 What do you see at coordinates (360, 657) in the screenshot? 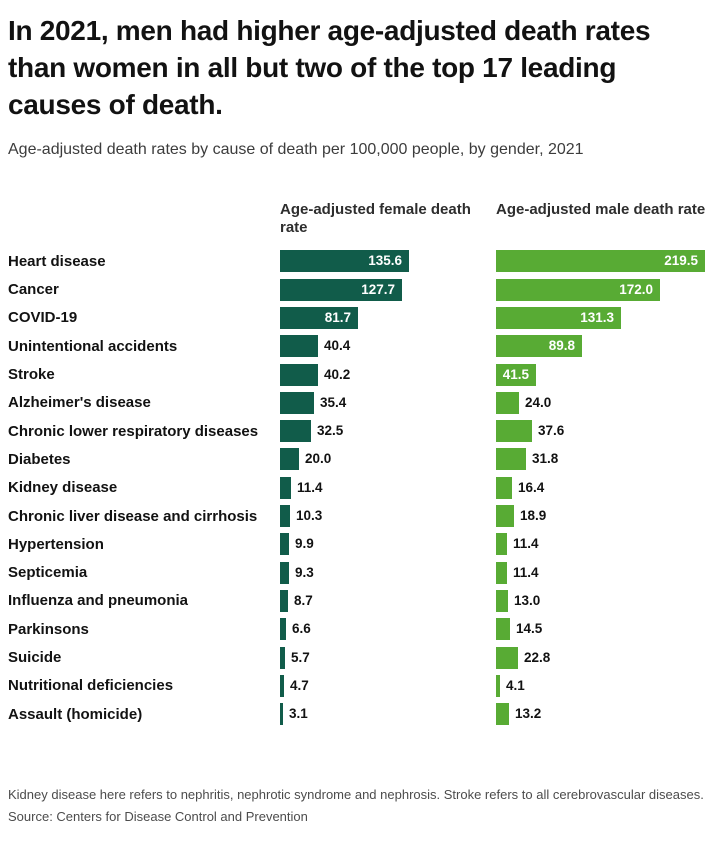
I see `table-row: Suicide 5.7 22.8` at bounding box center [360, 657].